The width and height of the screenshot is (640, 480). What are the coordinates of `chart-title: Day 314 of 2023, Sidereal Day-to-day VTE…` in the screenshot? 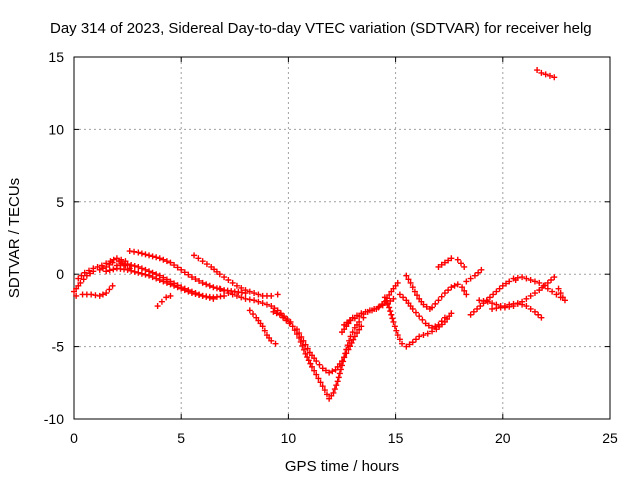 It's located at (321, 28).